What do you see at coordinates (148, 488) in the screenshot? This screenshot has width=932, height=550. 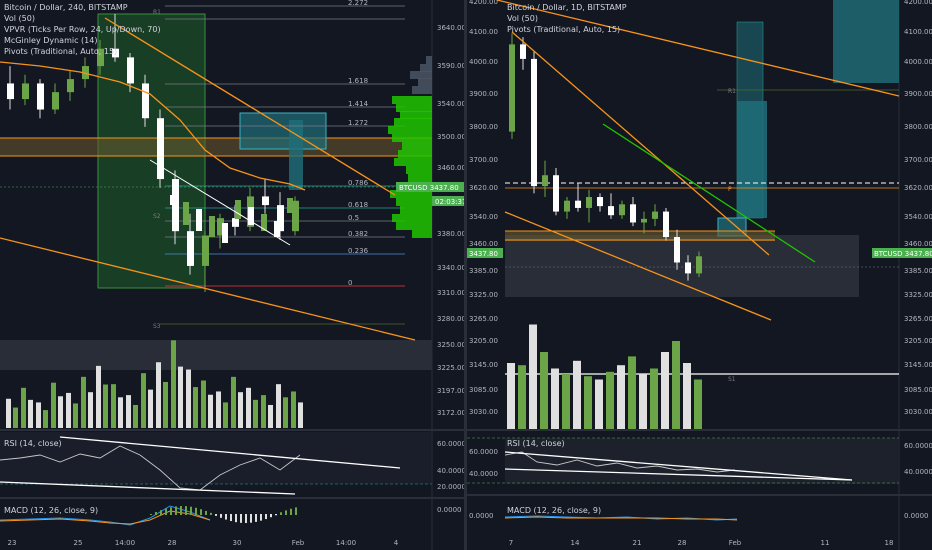 I see `left-rsi-trendline` at bounding box center [148, 488].